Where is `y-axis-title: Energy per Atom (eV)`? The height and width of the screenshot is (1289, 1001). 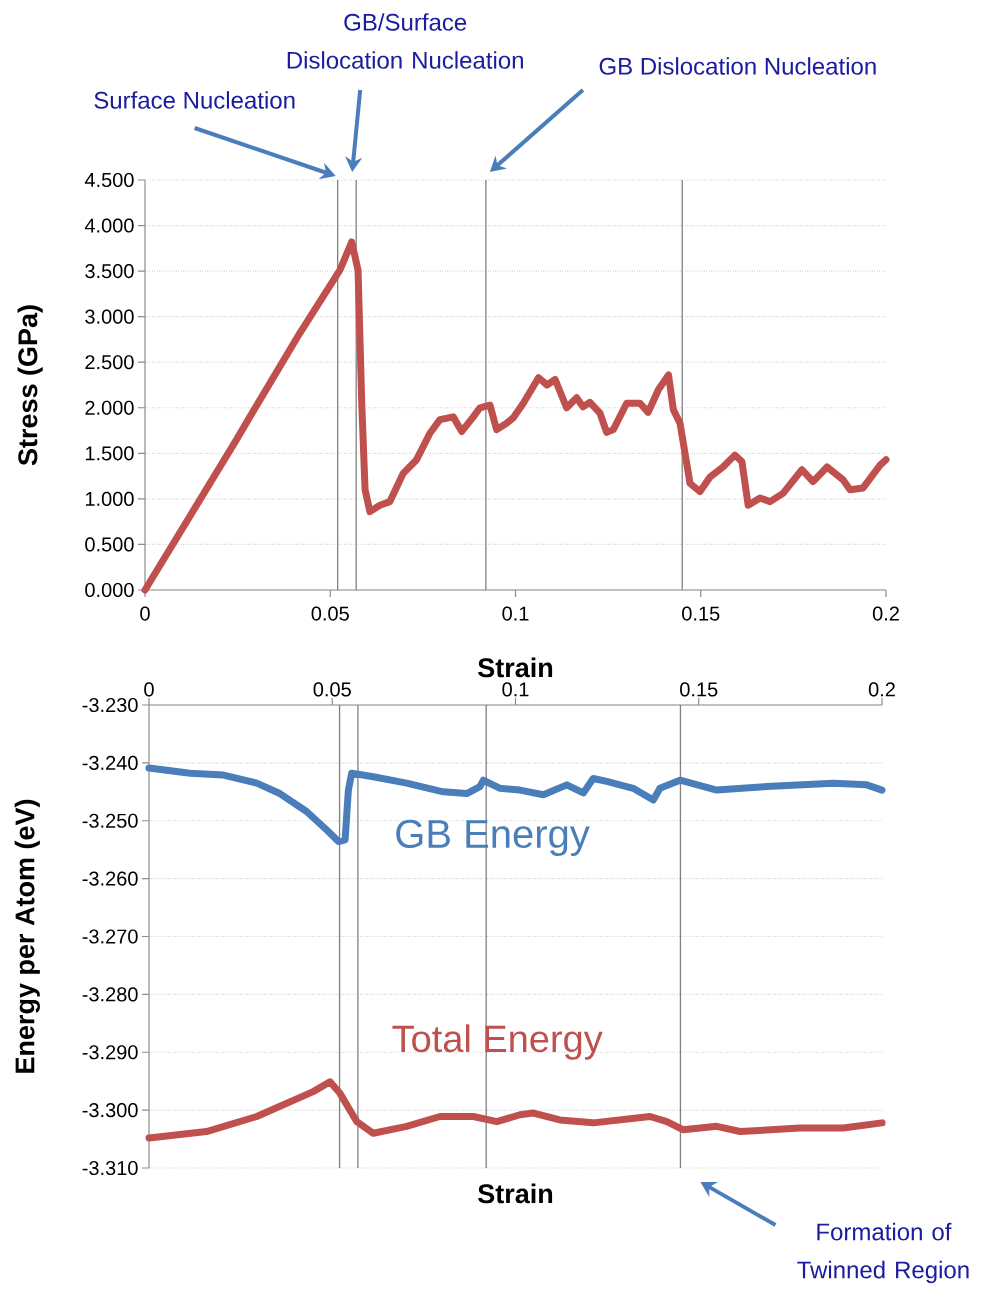
y-axis-title: Energy per Atom (eV) is located at coordinates (27, 936).